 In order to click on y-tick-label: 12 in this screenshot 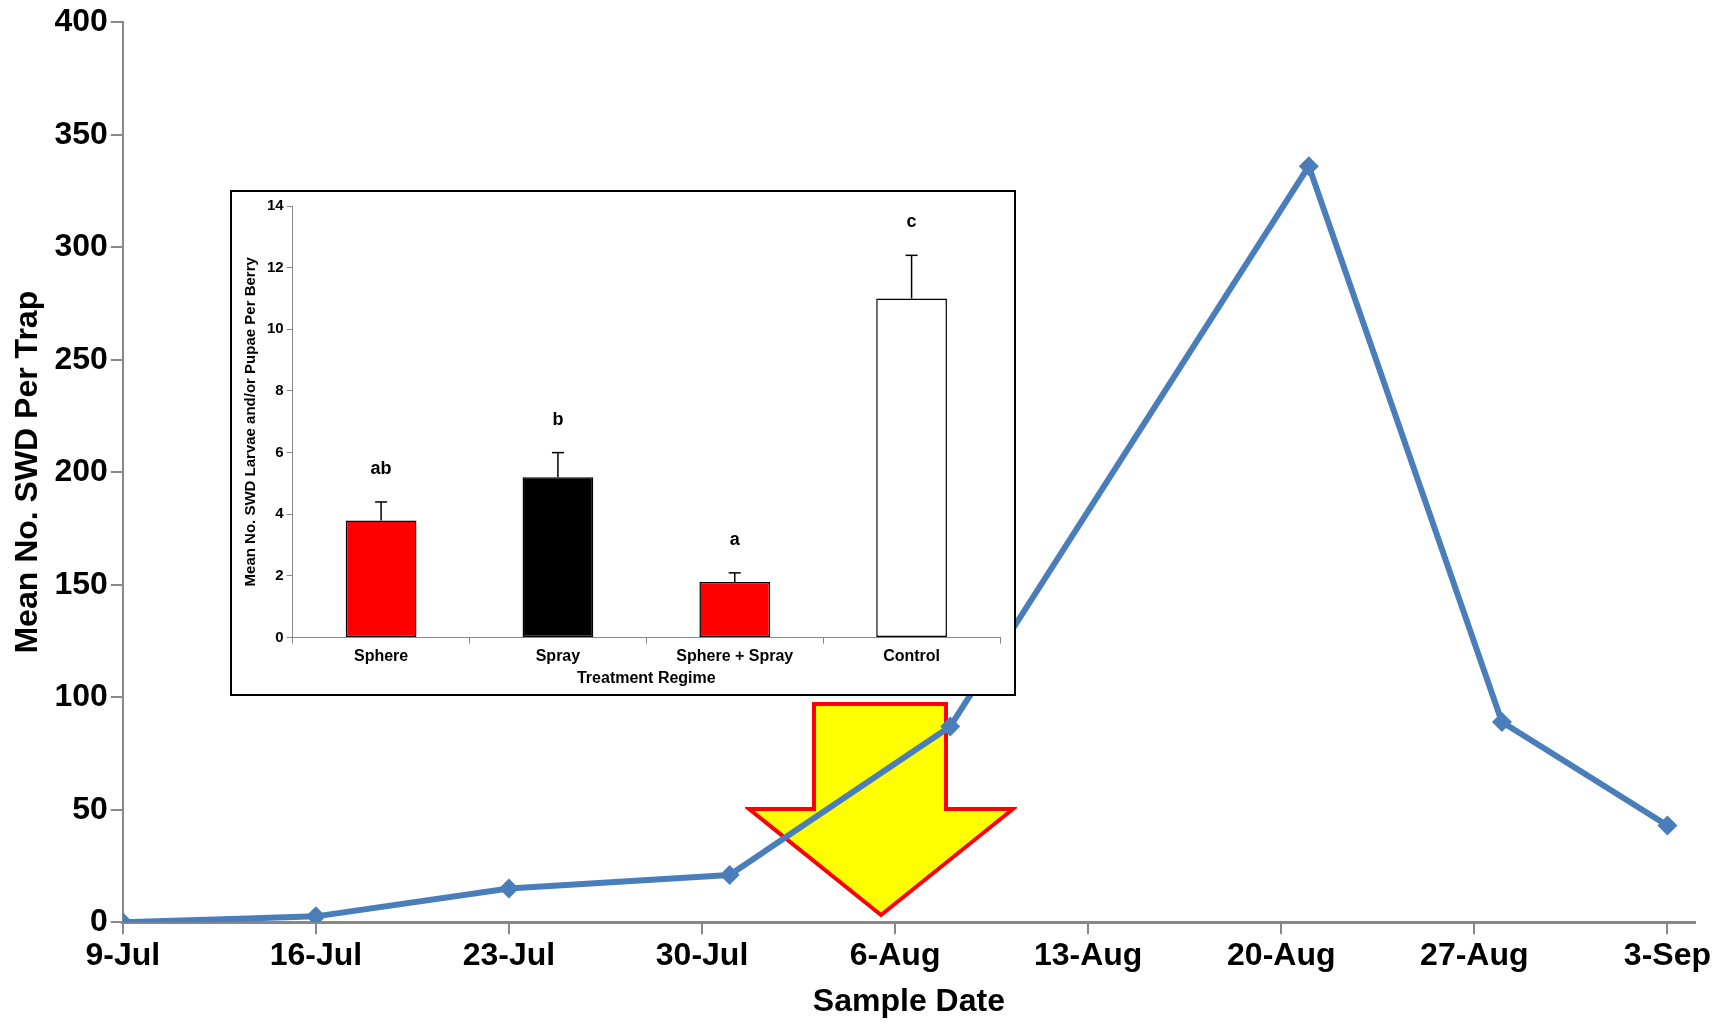, I will do `click(275, 266)`.